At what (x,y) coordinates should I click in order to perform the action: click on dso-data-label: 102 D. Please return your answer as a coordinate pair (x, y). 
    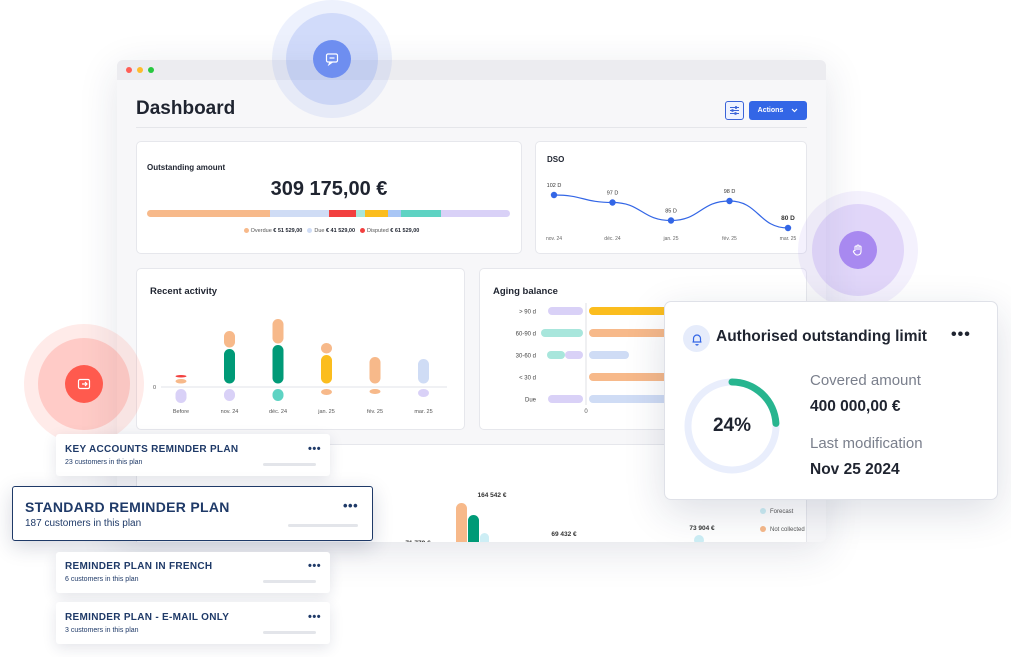
    Looking at the image, I should click on (554, 186).